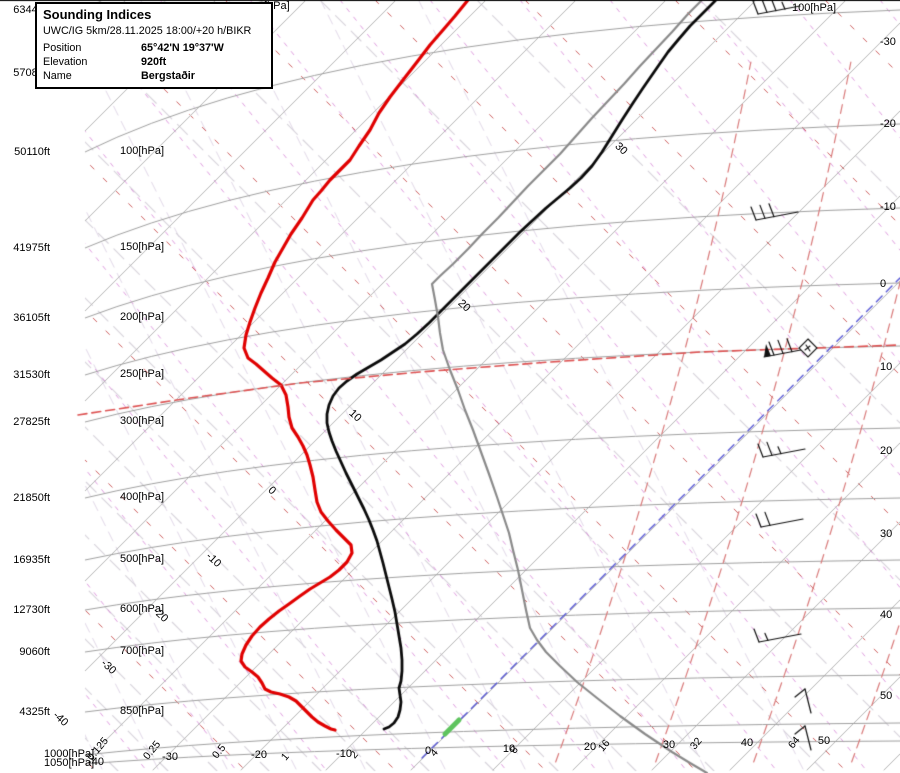 Image resolution: width=900 pixels, height=773 pixels. I want to click on pressure-label: 500[hPa], so click(142, 559).